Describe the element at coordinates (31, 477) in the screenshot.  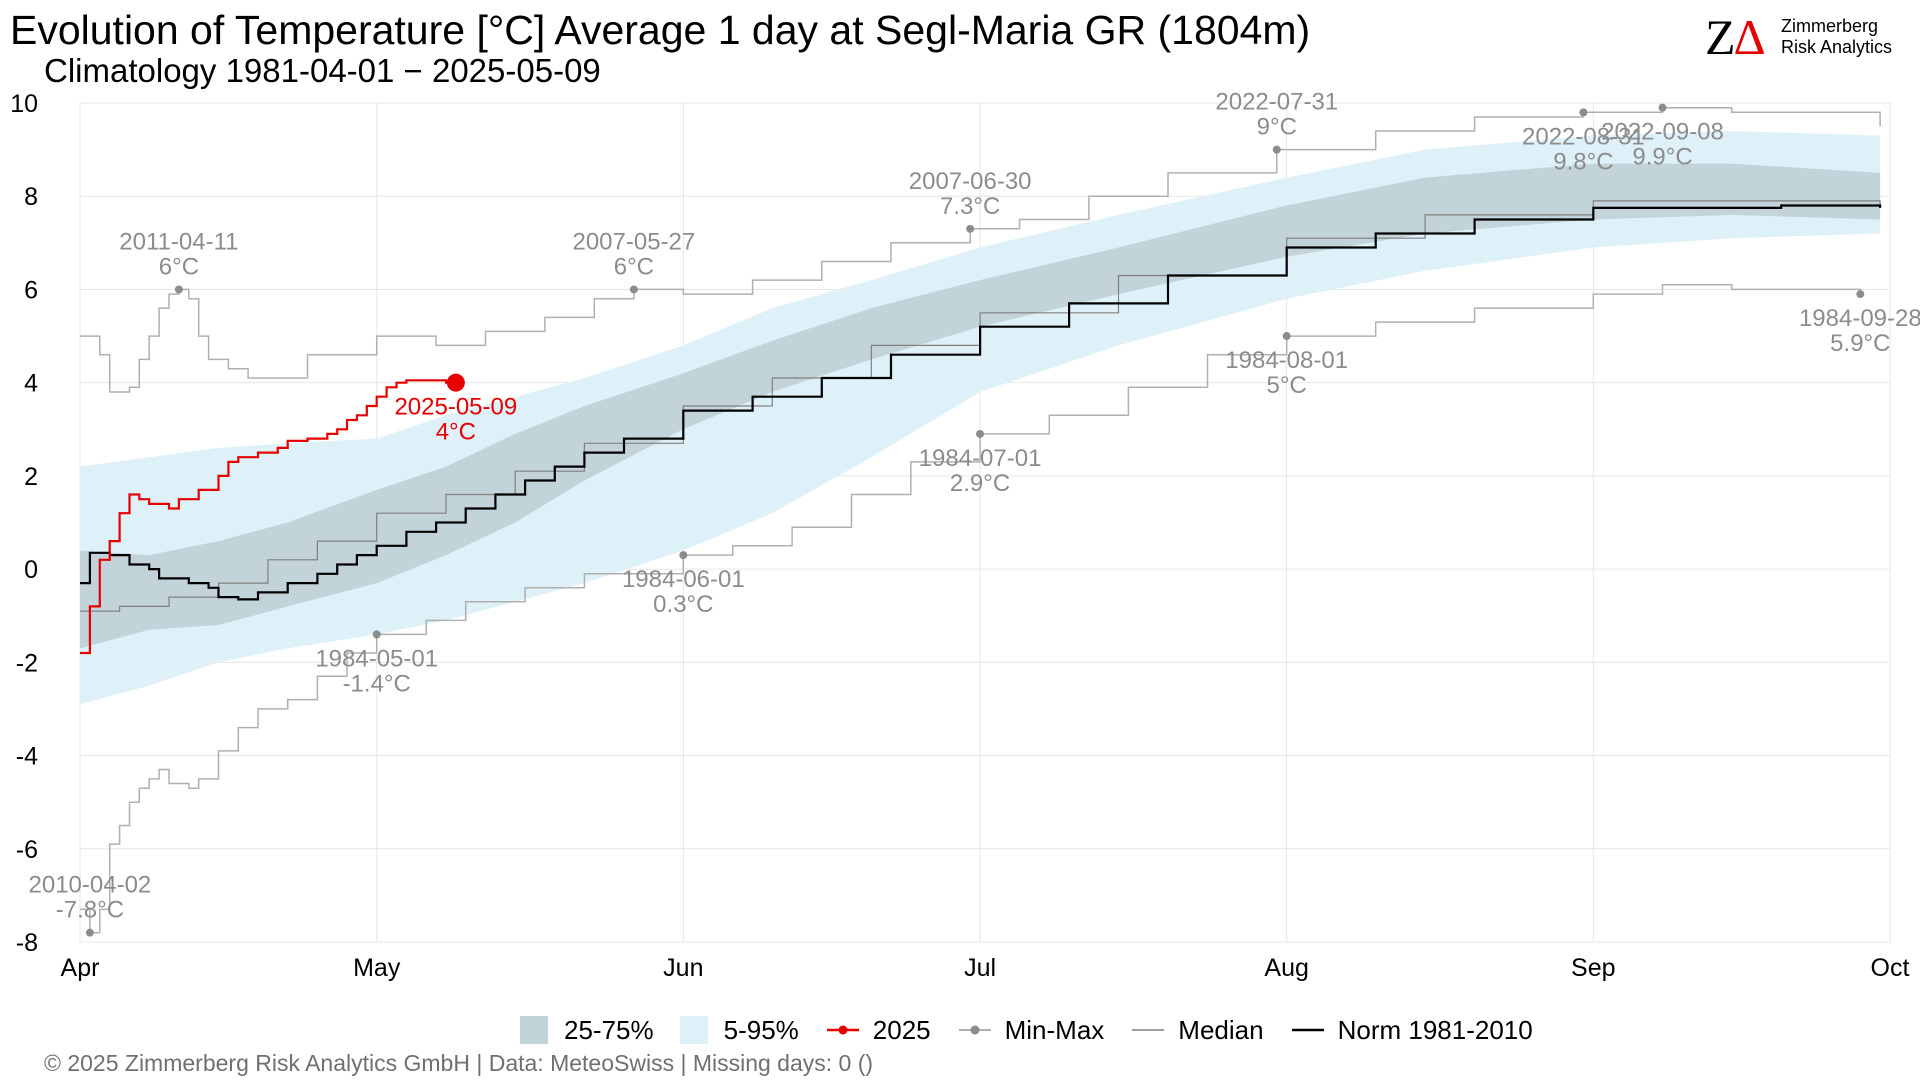
I see `y-tick-label: 2` at that location.